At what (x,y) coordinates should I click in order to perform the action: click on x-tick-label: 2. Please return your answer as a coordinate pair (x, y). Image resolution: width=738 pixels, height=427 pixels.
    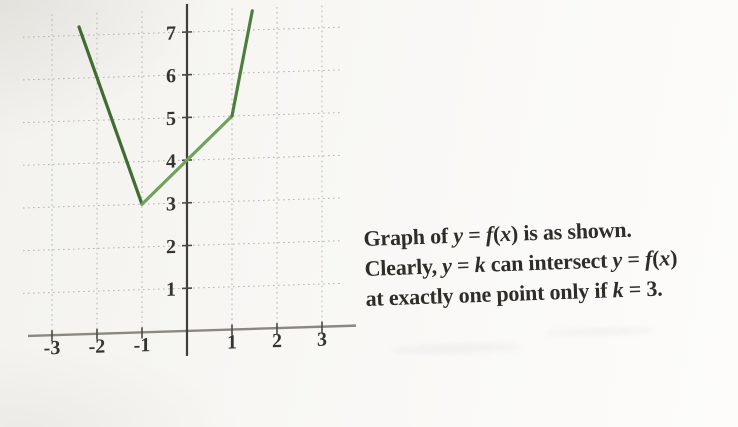
    Looking at the image, I should click on (277, 341).